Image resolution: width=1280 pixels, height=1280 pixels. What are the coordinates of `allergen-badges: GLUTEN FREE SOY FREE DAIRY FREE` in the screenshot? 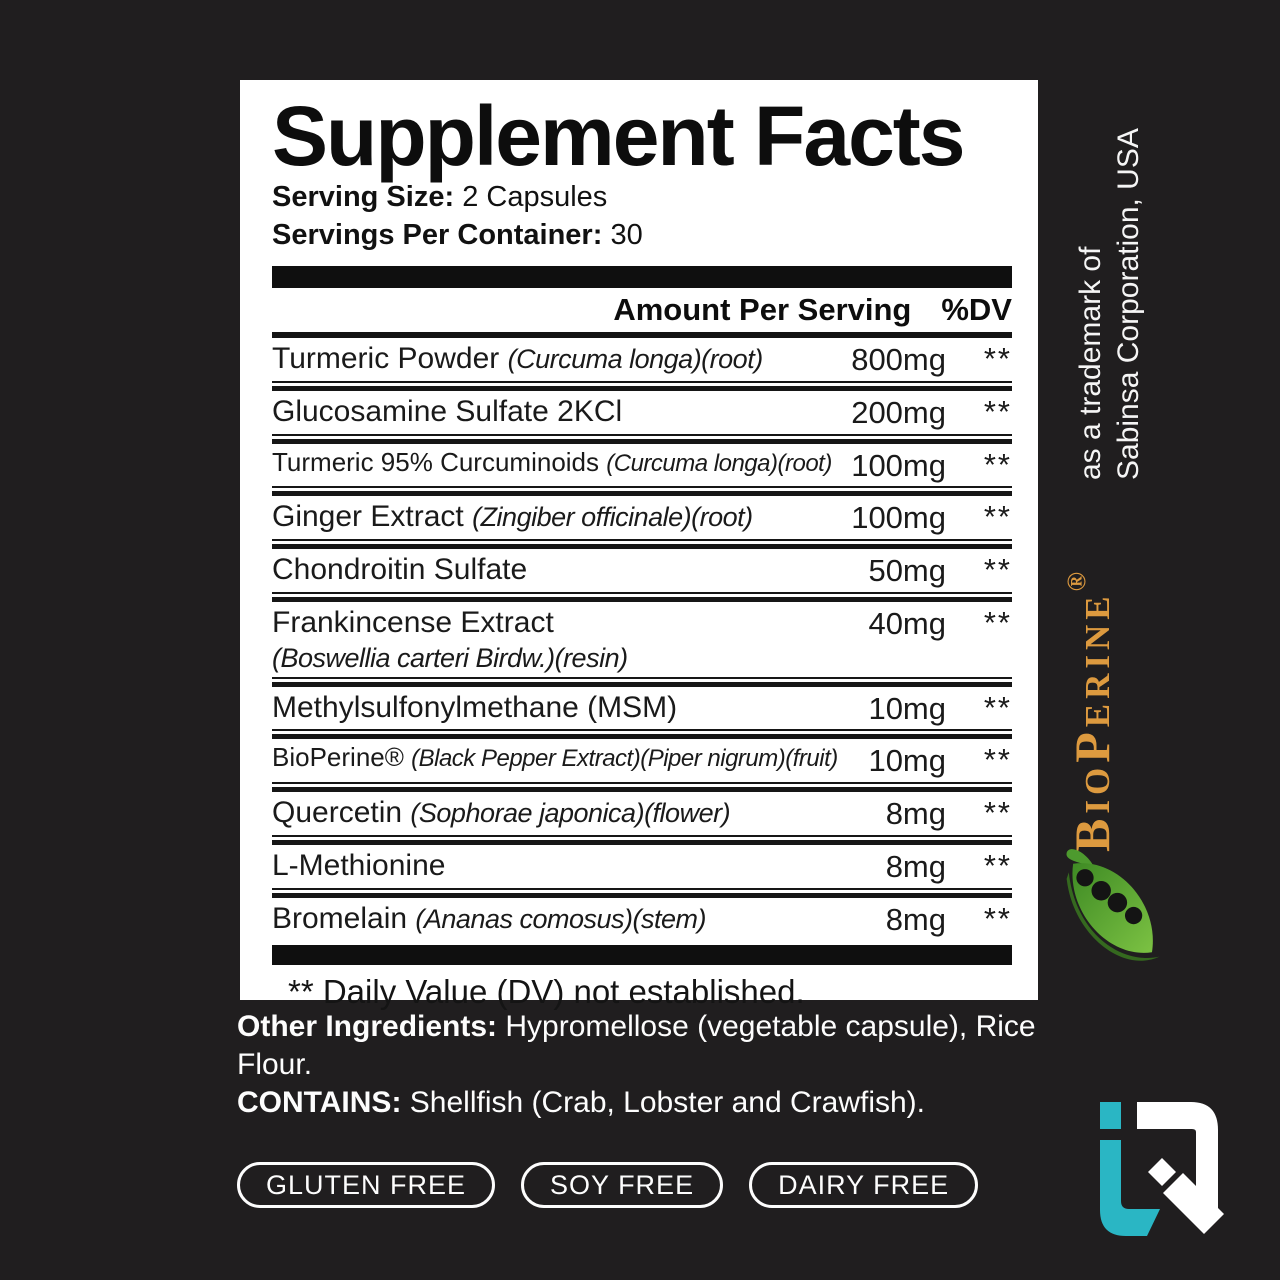 It's located at (608, 1185).